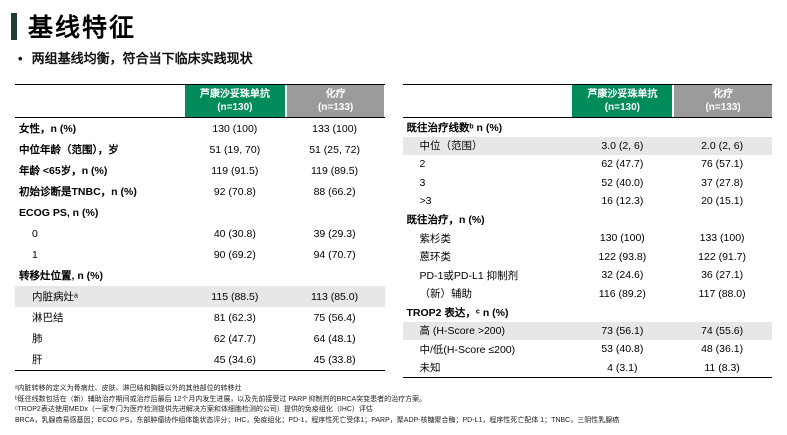 This screenshot has width=787, height=435. What do you see at coordinates (200, 170) in the screenshot?
I see `table-row: 年龄 <65岁，n (%) 119 (91.5) 119 (89.5)` at bounding box center [200, 170].